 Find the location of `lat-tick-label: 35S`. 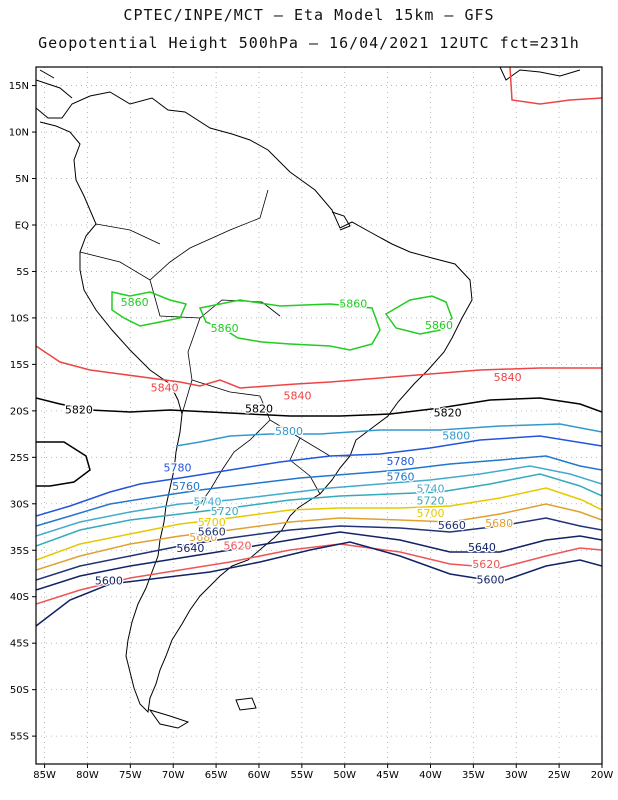

lat-tick-label: 35S is located at coordinates (19, 551).